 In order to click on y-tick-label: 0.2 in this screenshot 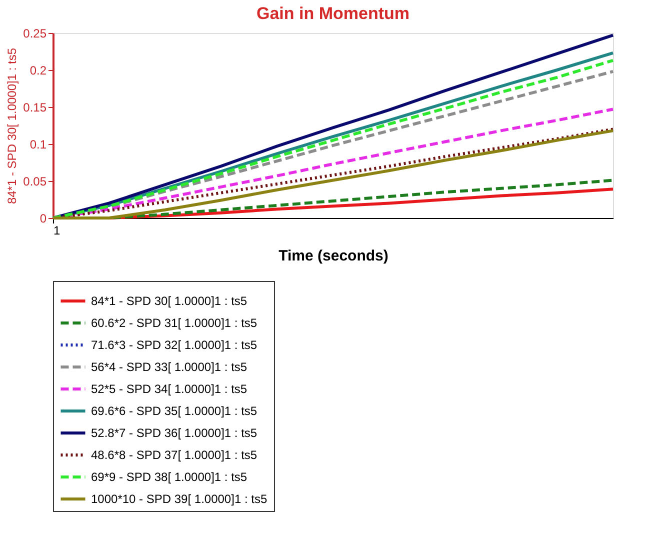, I will do `click(38, 71)`.